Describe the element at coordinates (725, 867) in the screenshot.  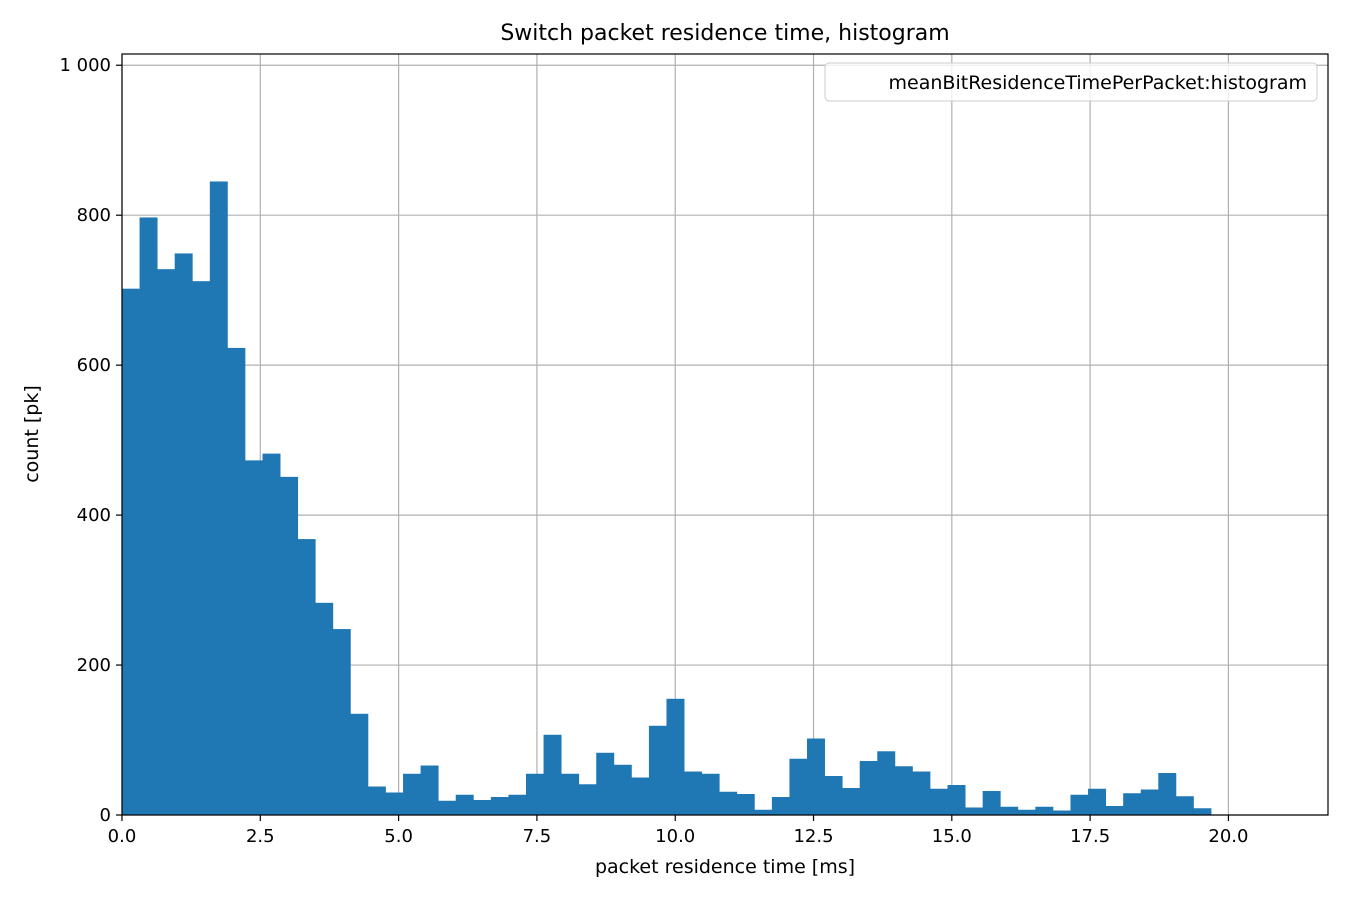
I see `x-axis-label: packet residence time [ms]` at that location.